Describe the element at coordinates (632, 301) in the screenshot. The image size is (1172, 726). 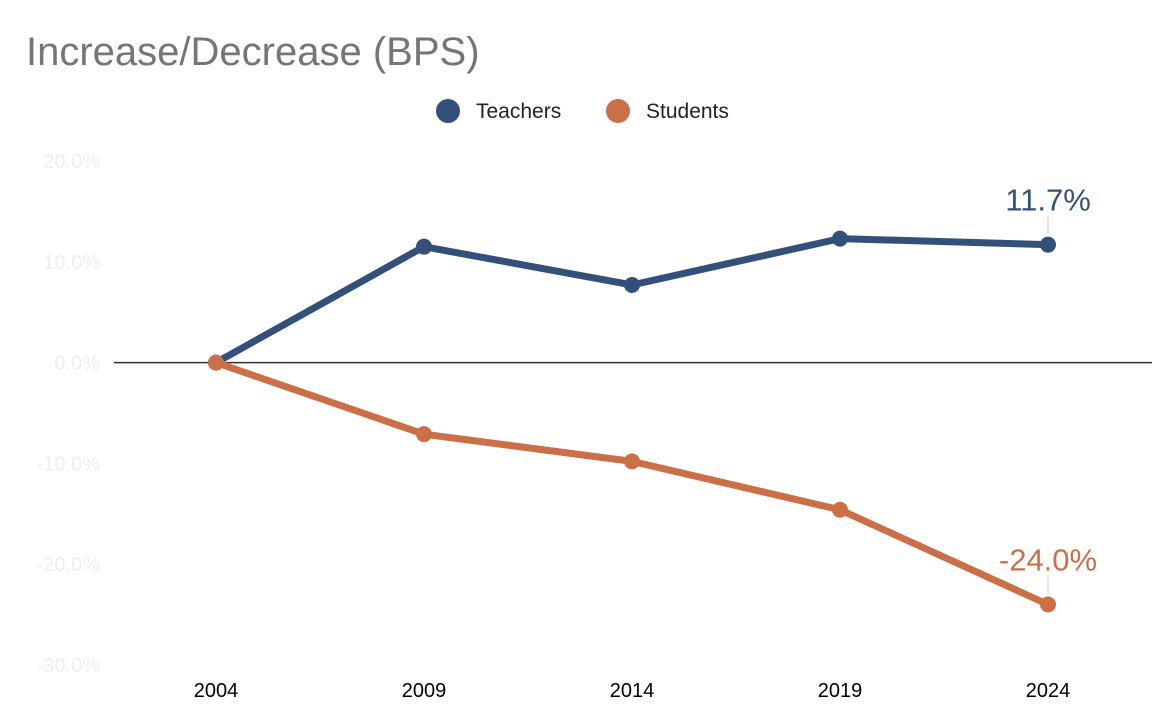
I see `series-line-teachers` at that location.